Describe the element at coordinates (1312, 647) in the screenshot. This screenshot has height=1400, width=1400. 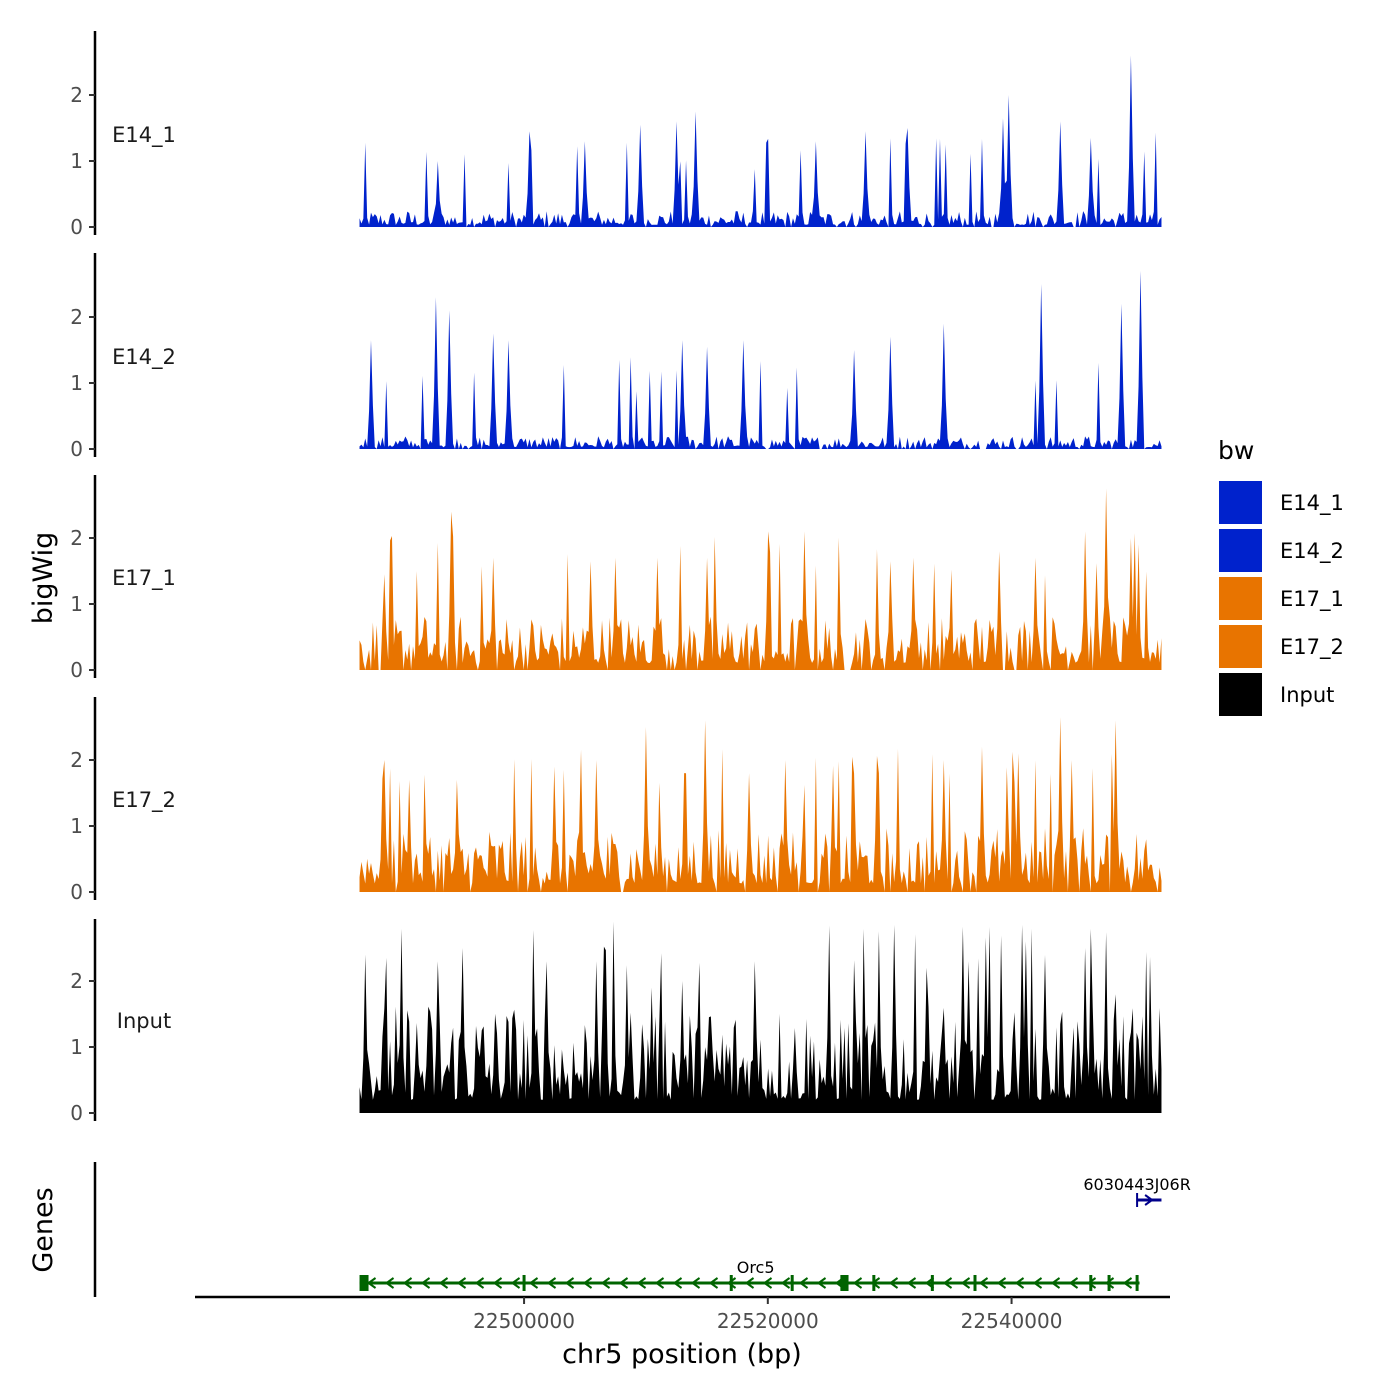
I see `legend-label: E17_2` at that location.